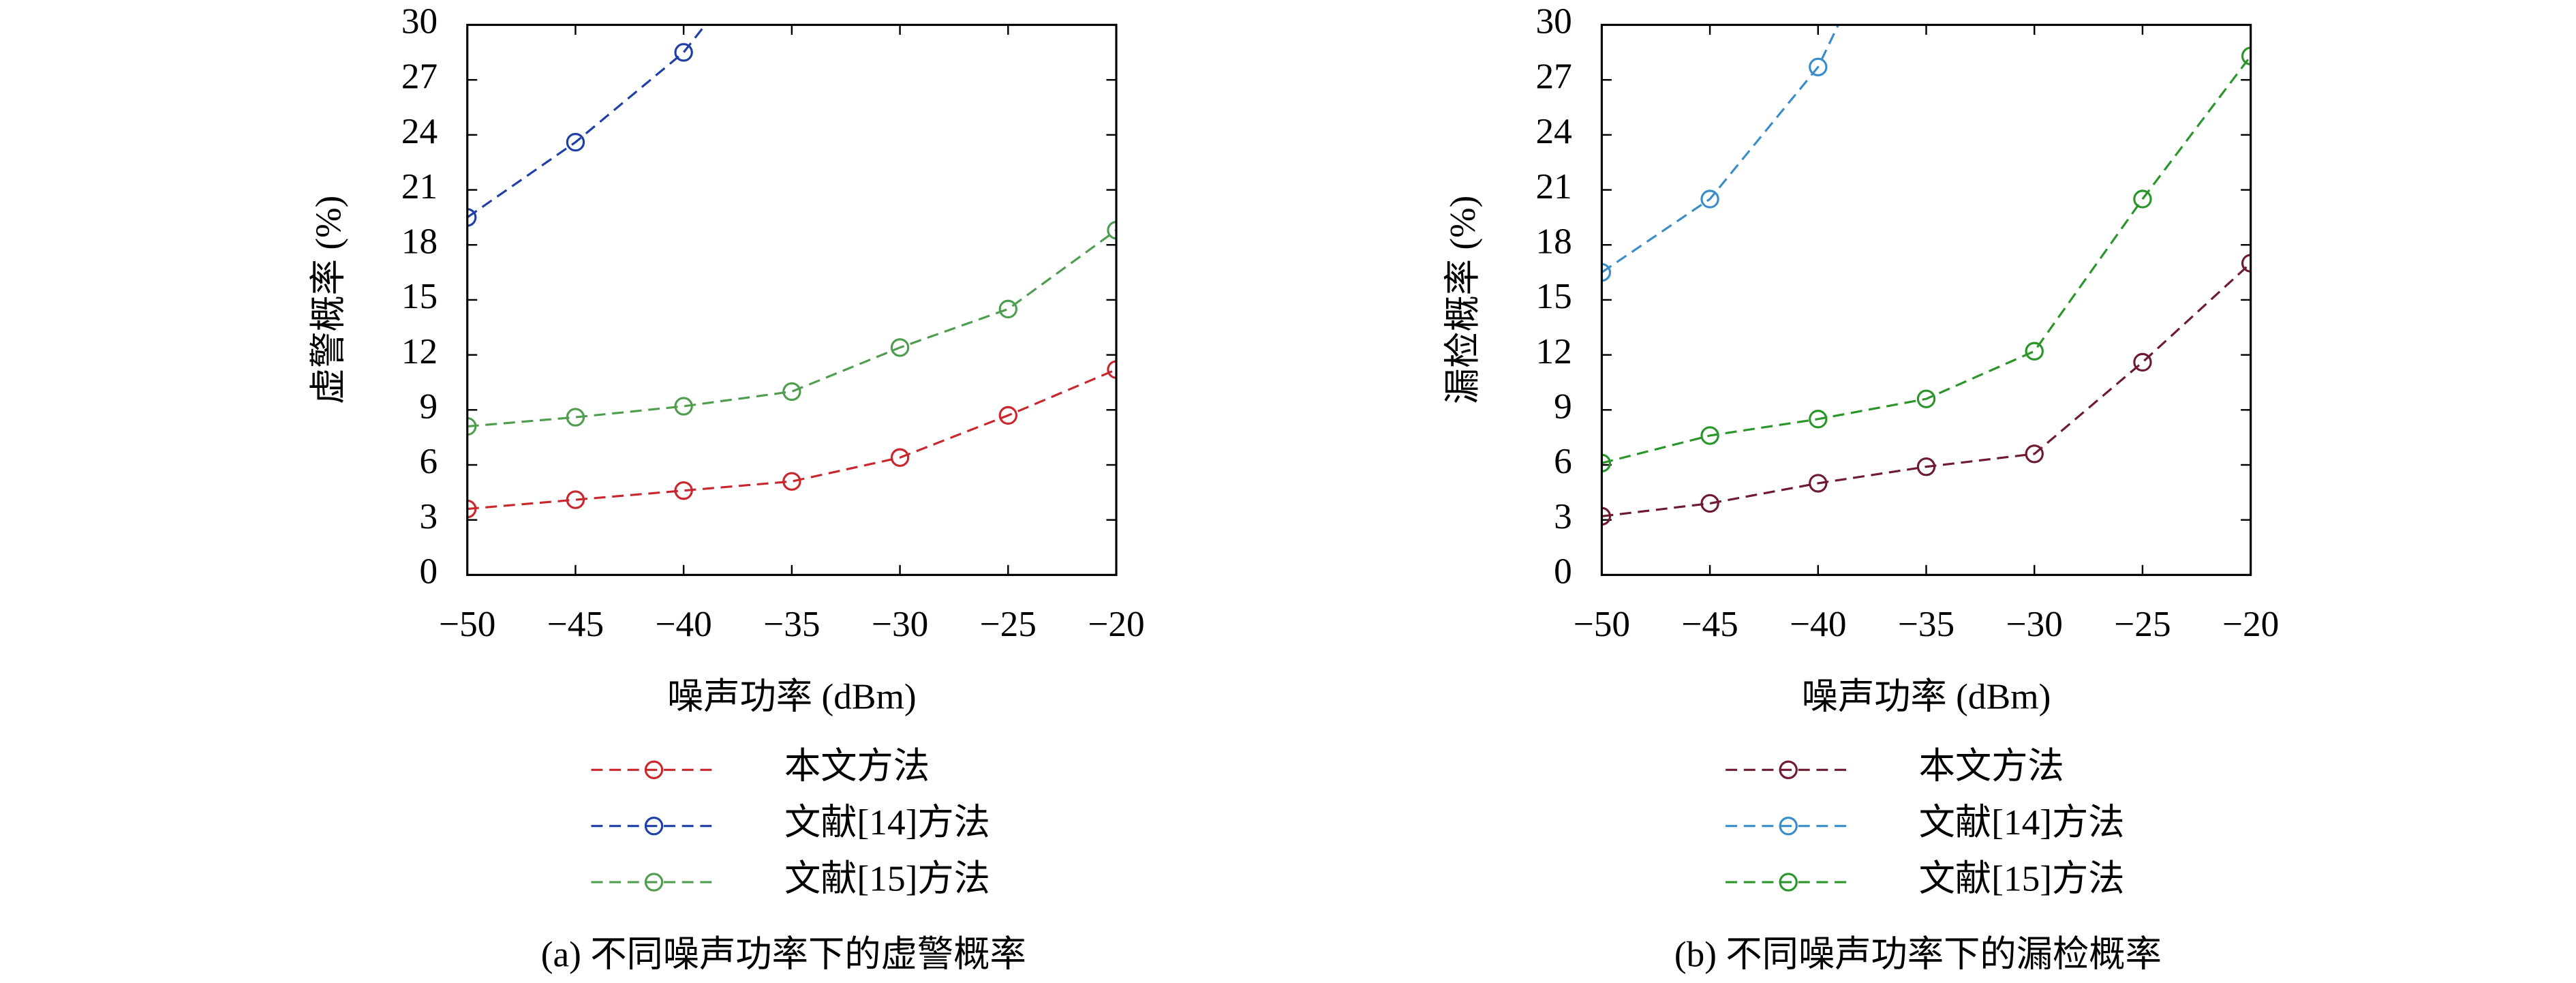 The height and width of the screenshot is (983, 2576). Describe the element at coordinates (1918, 955) in the screenshot. I see `caption: (b) 不同噪声功率下的漏检概率` at that location.